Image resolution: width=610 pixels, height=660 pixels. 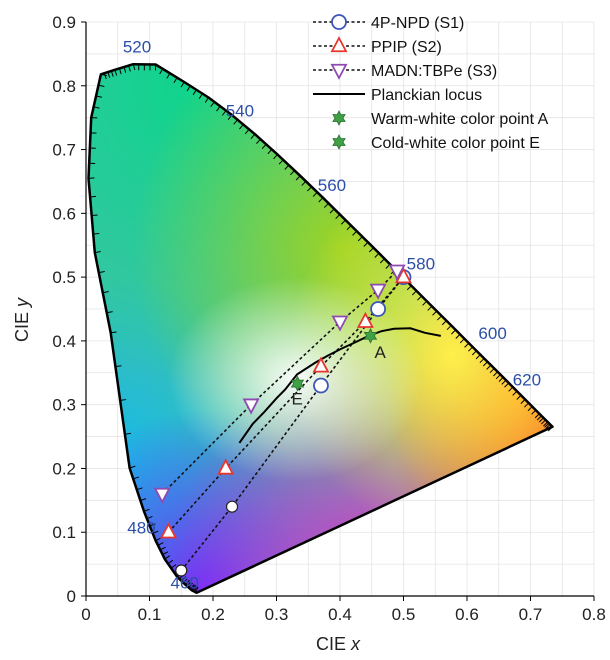 What do you see at coordinates (297, 383) in the screenshot?
I see `special-point-E` at bounding box center [297, 383].